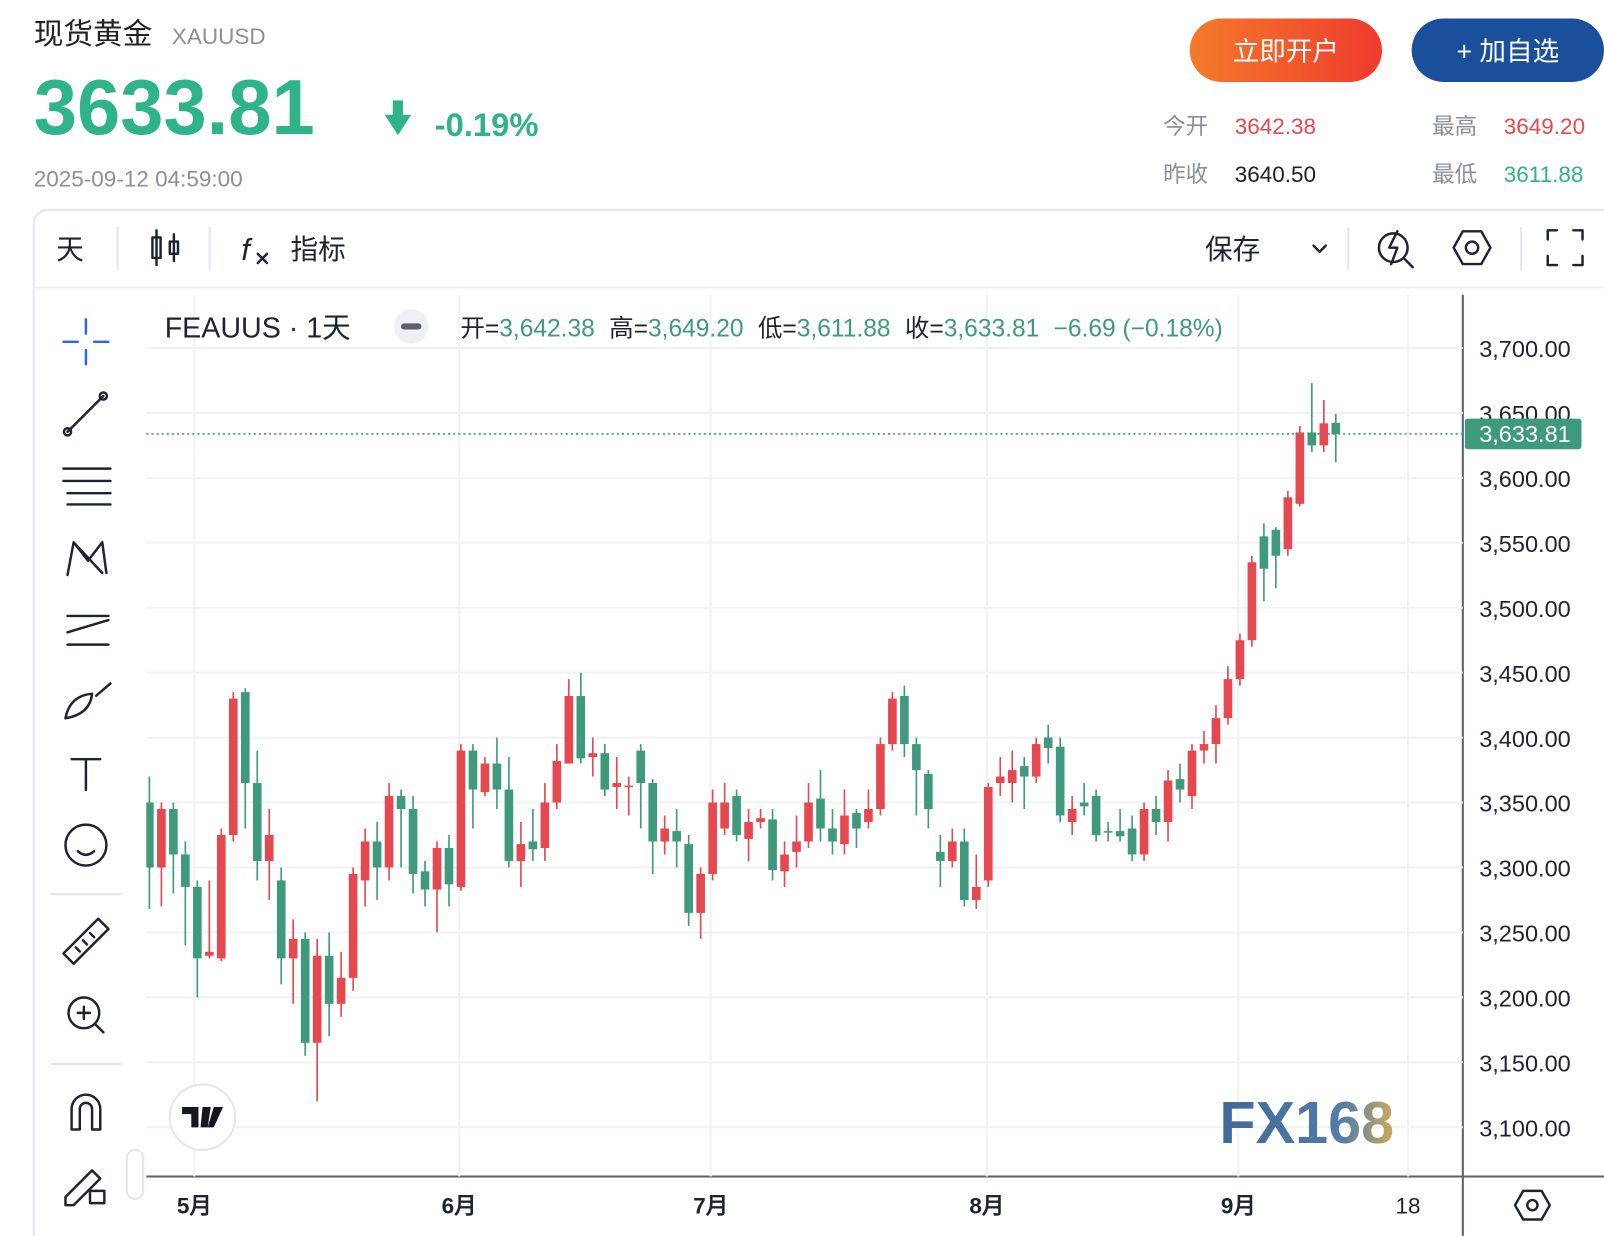 The image size is (1604, 1236). I want to click on settings-icon-dot, so click(1472, 248).